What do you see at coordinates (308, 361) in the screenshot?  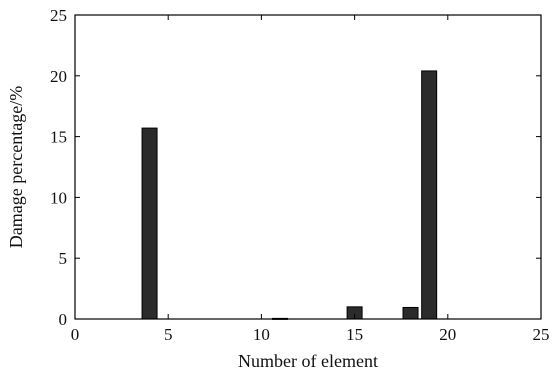 I see `x-axis-label: Number of element` at bounding box center [308, 361].